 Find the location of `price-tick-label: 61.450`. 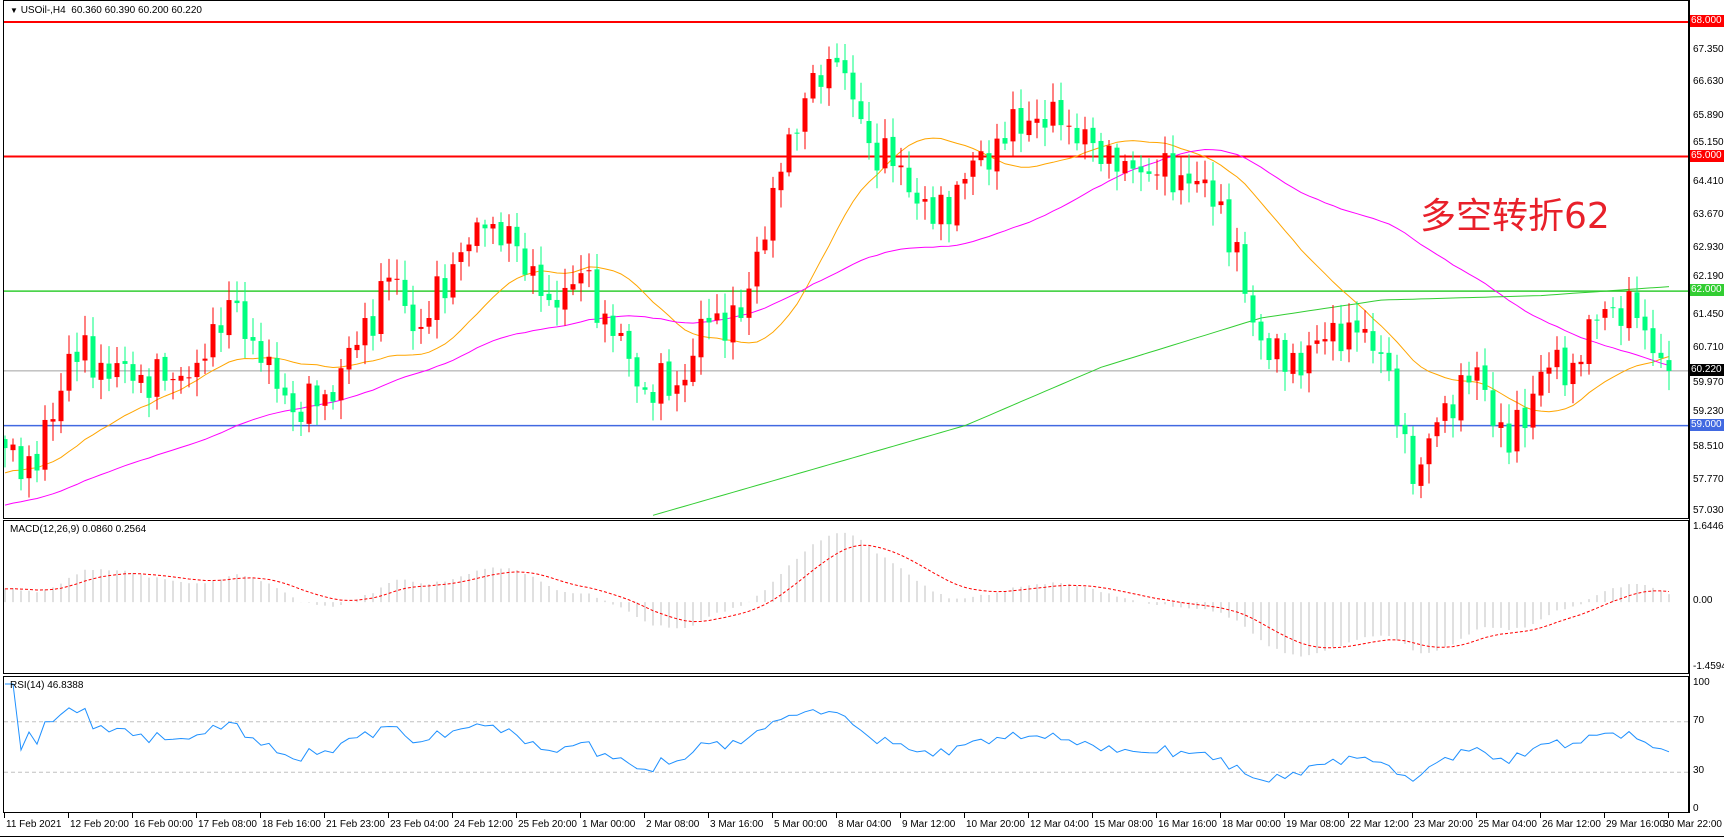

price-tick-label: 61.450 is located at coordinates (1708, 314).